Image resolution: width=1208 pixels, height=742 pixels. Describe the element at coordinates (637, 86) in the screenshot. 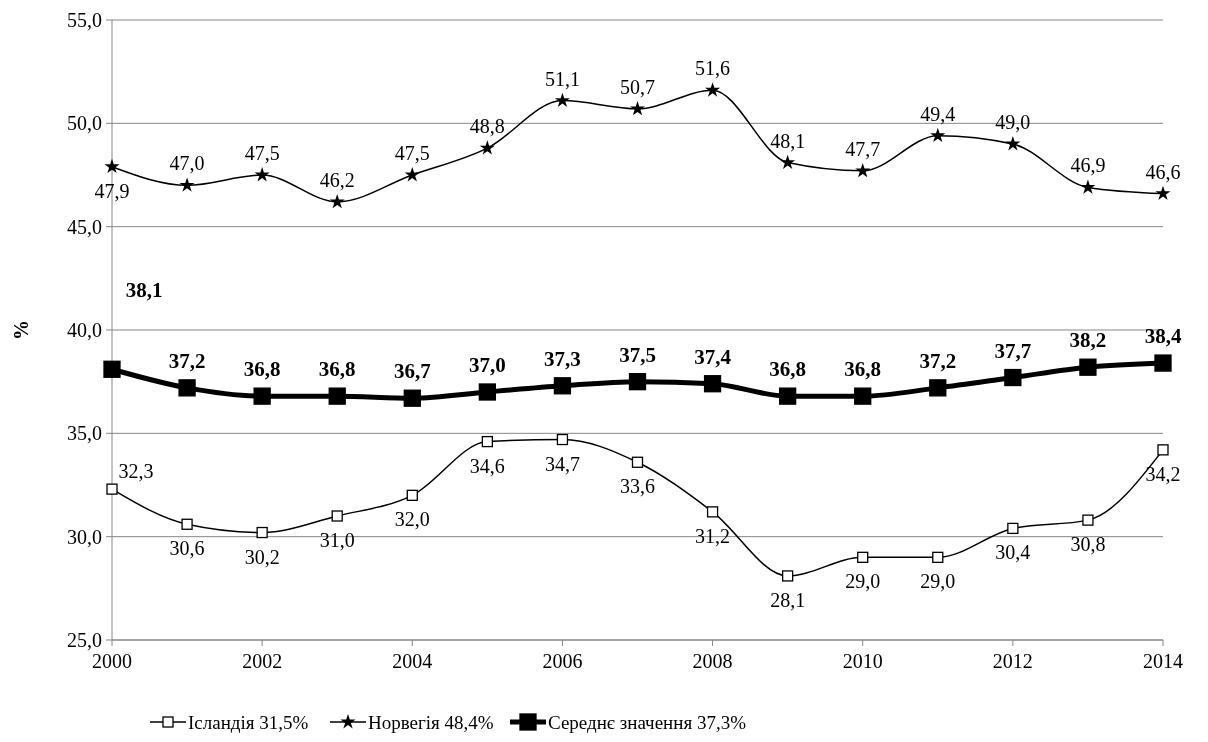

I see `data-label: 50,7` at that location.